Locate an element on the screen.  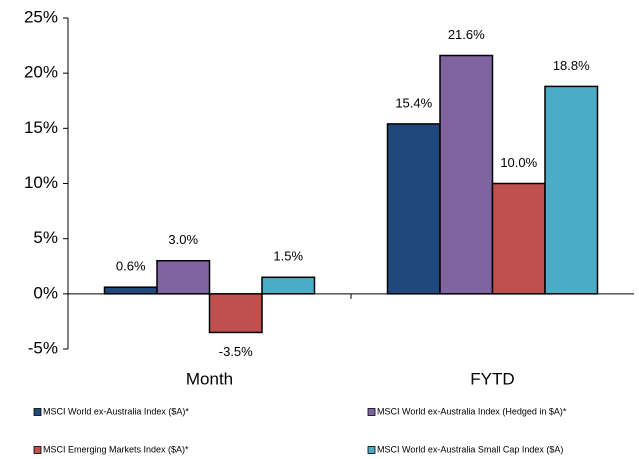
y-tick-label: 25% is located at coordinates (41, 16).